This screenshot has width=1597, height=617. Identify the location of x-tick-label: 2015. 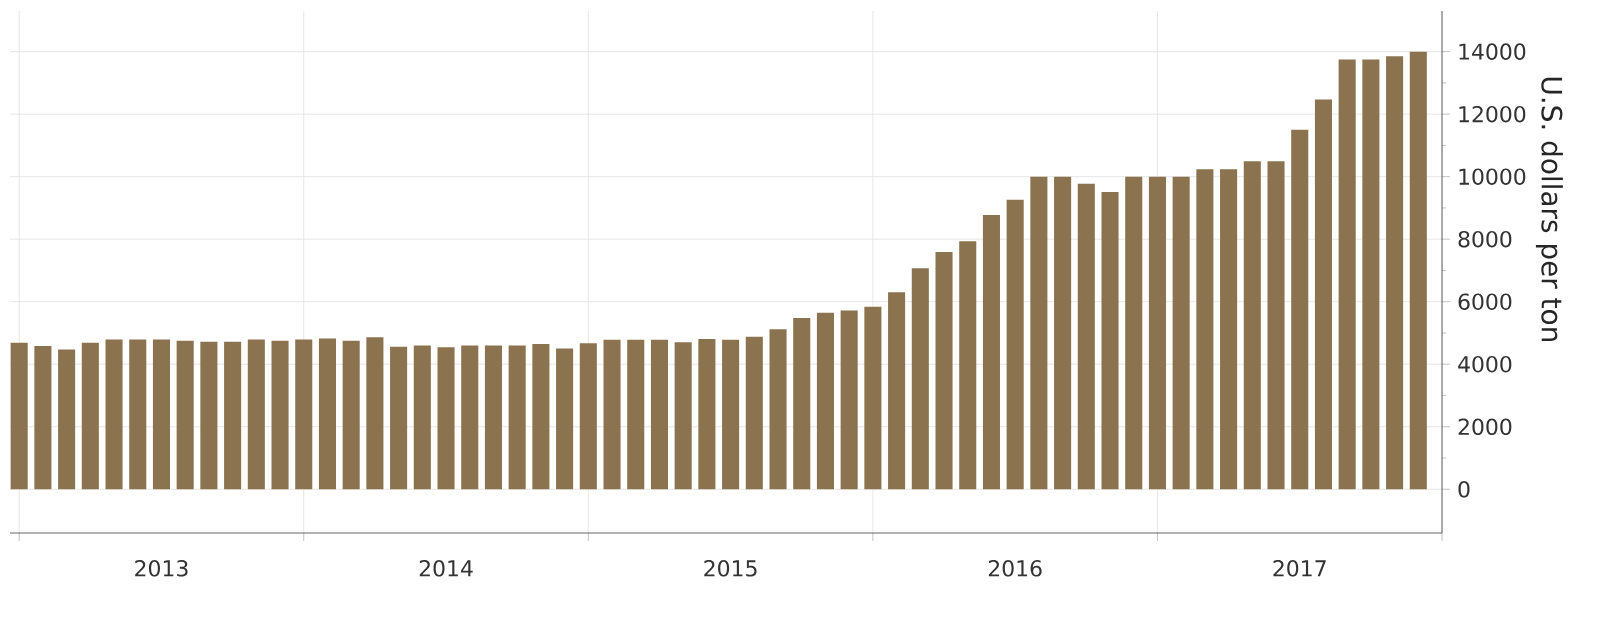
(730, 568).